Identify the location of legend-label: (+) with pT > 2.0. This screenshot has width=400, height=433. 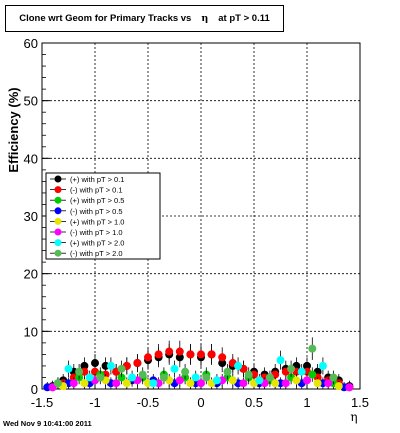
(97, 243).